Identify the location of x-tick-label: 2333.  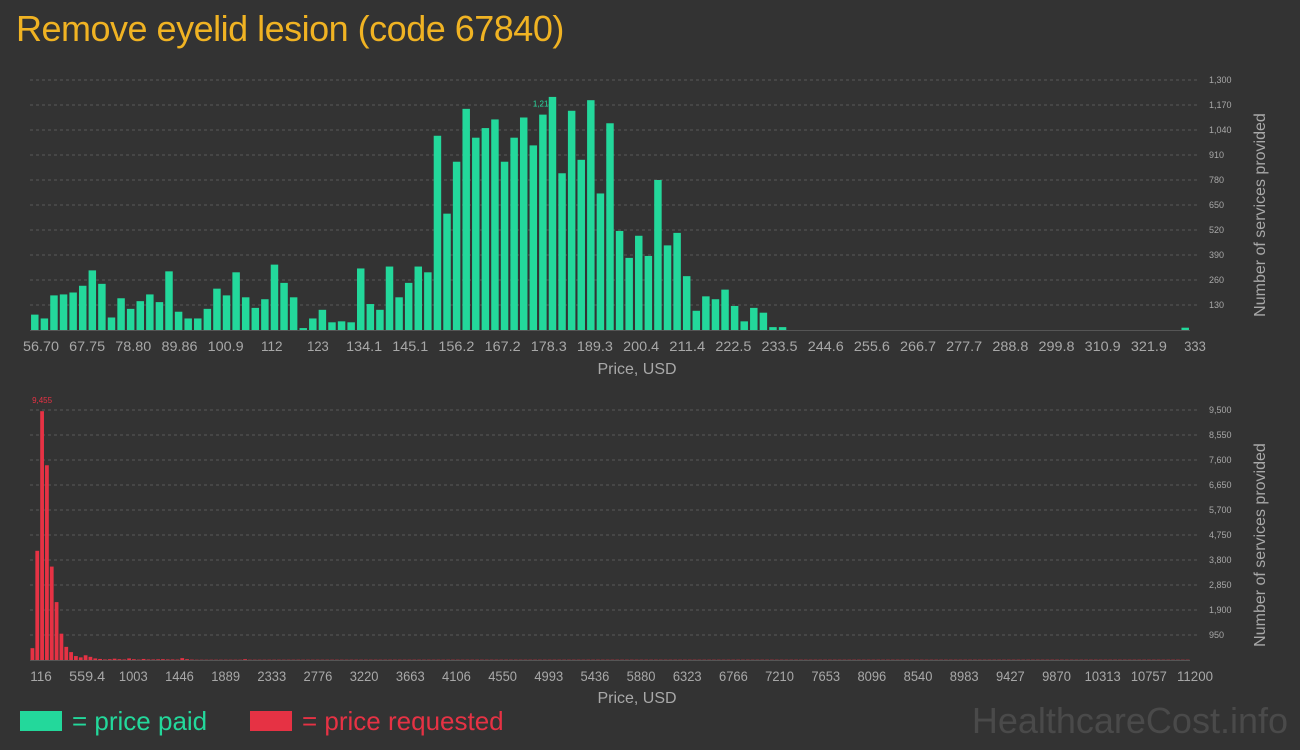
(271, 676).